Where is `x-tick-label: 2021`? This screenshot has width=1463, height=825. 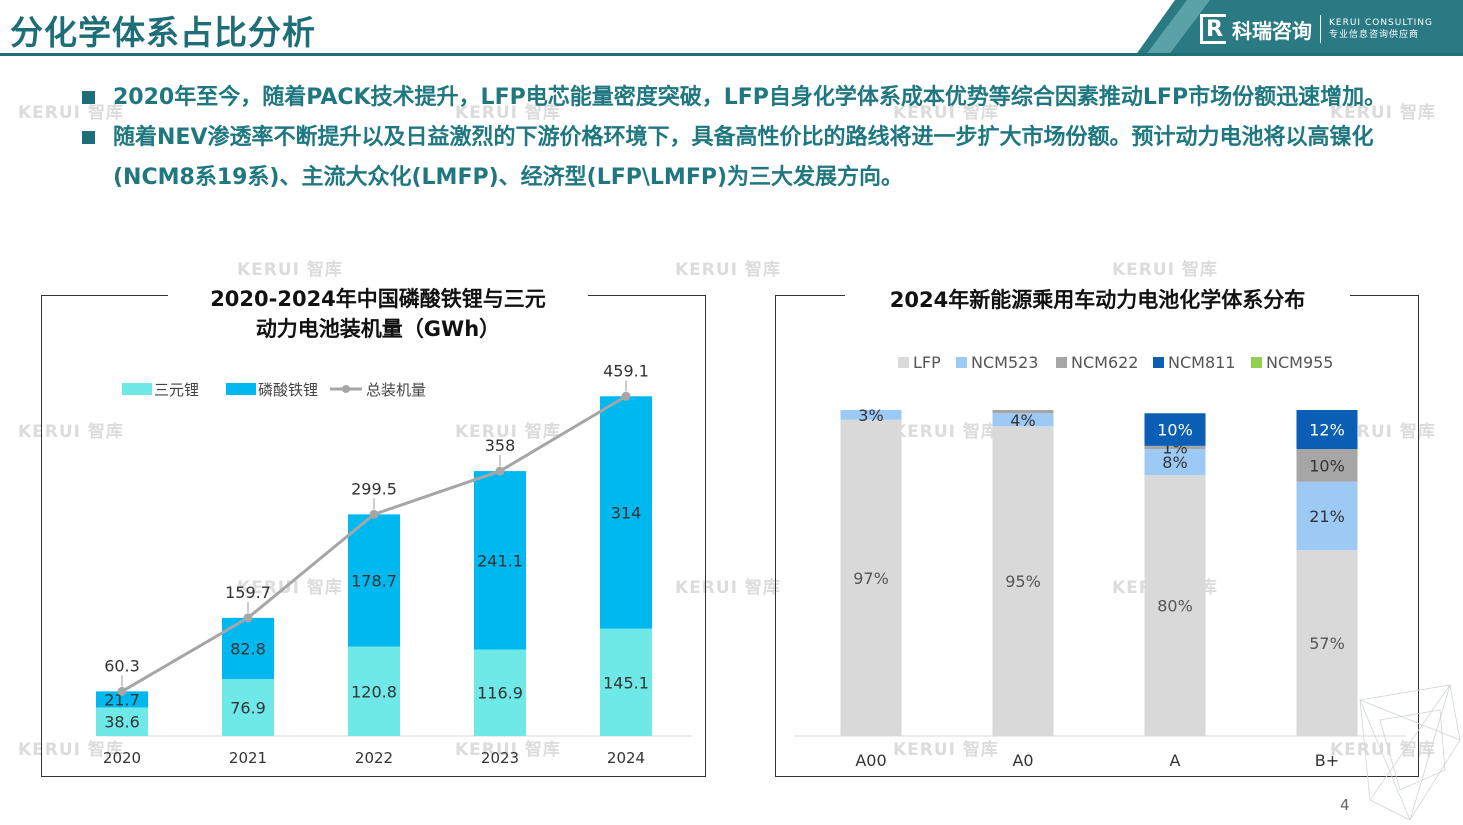
x-tick-label: 2021 is located at coordinates (248, 758).